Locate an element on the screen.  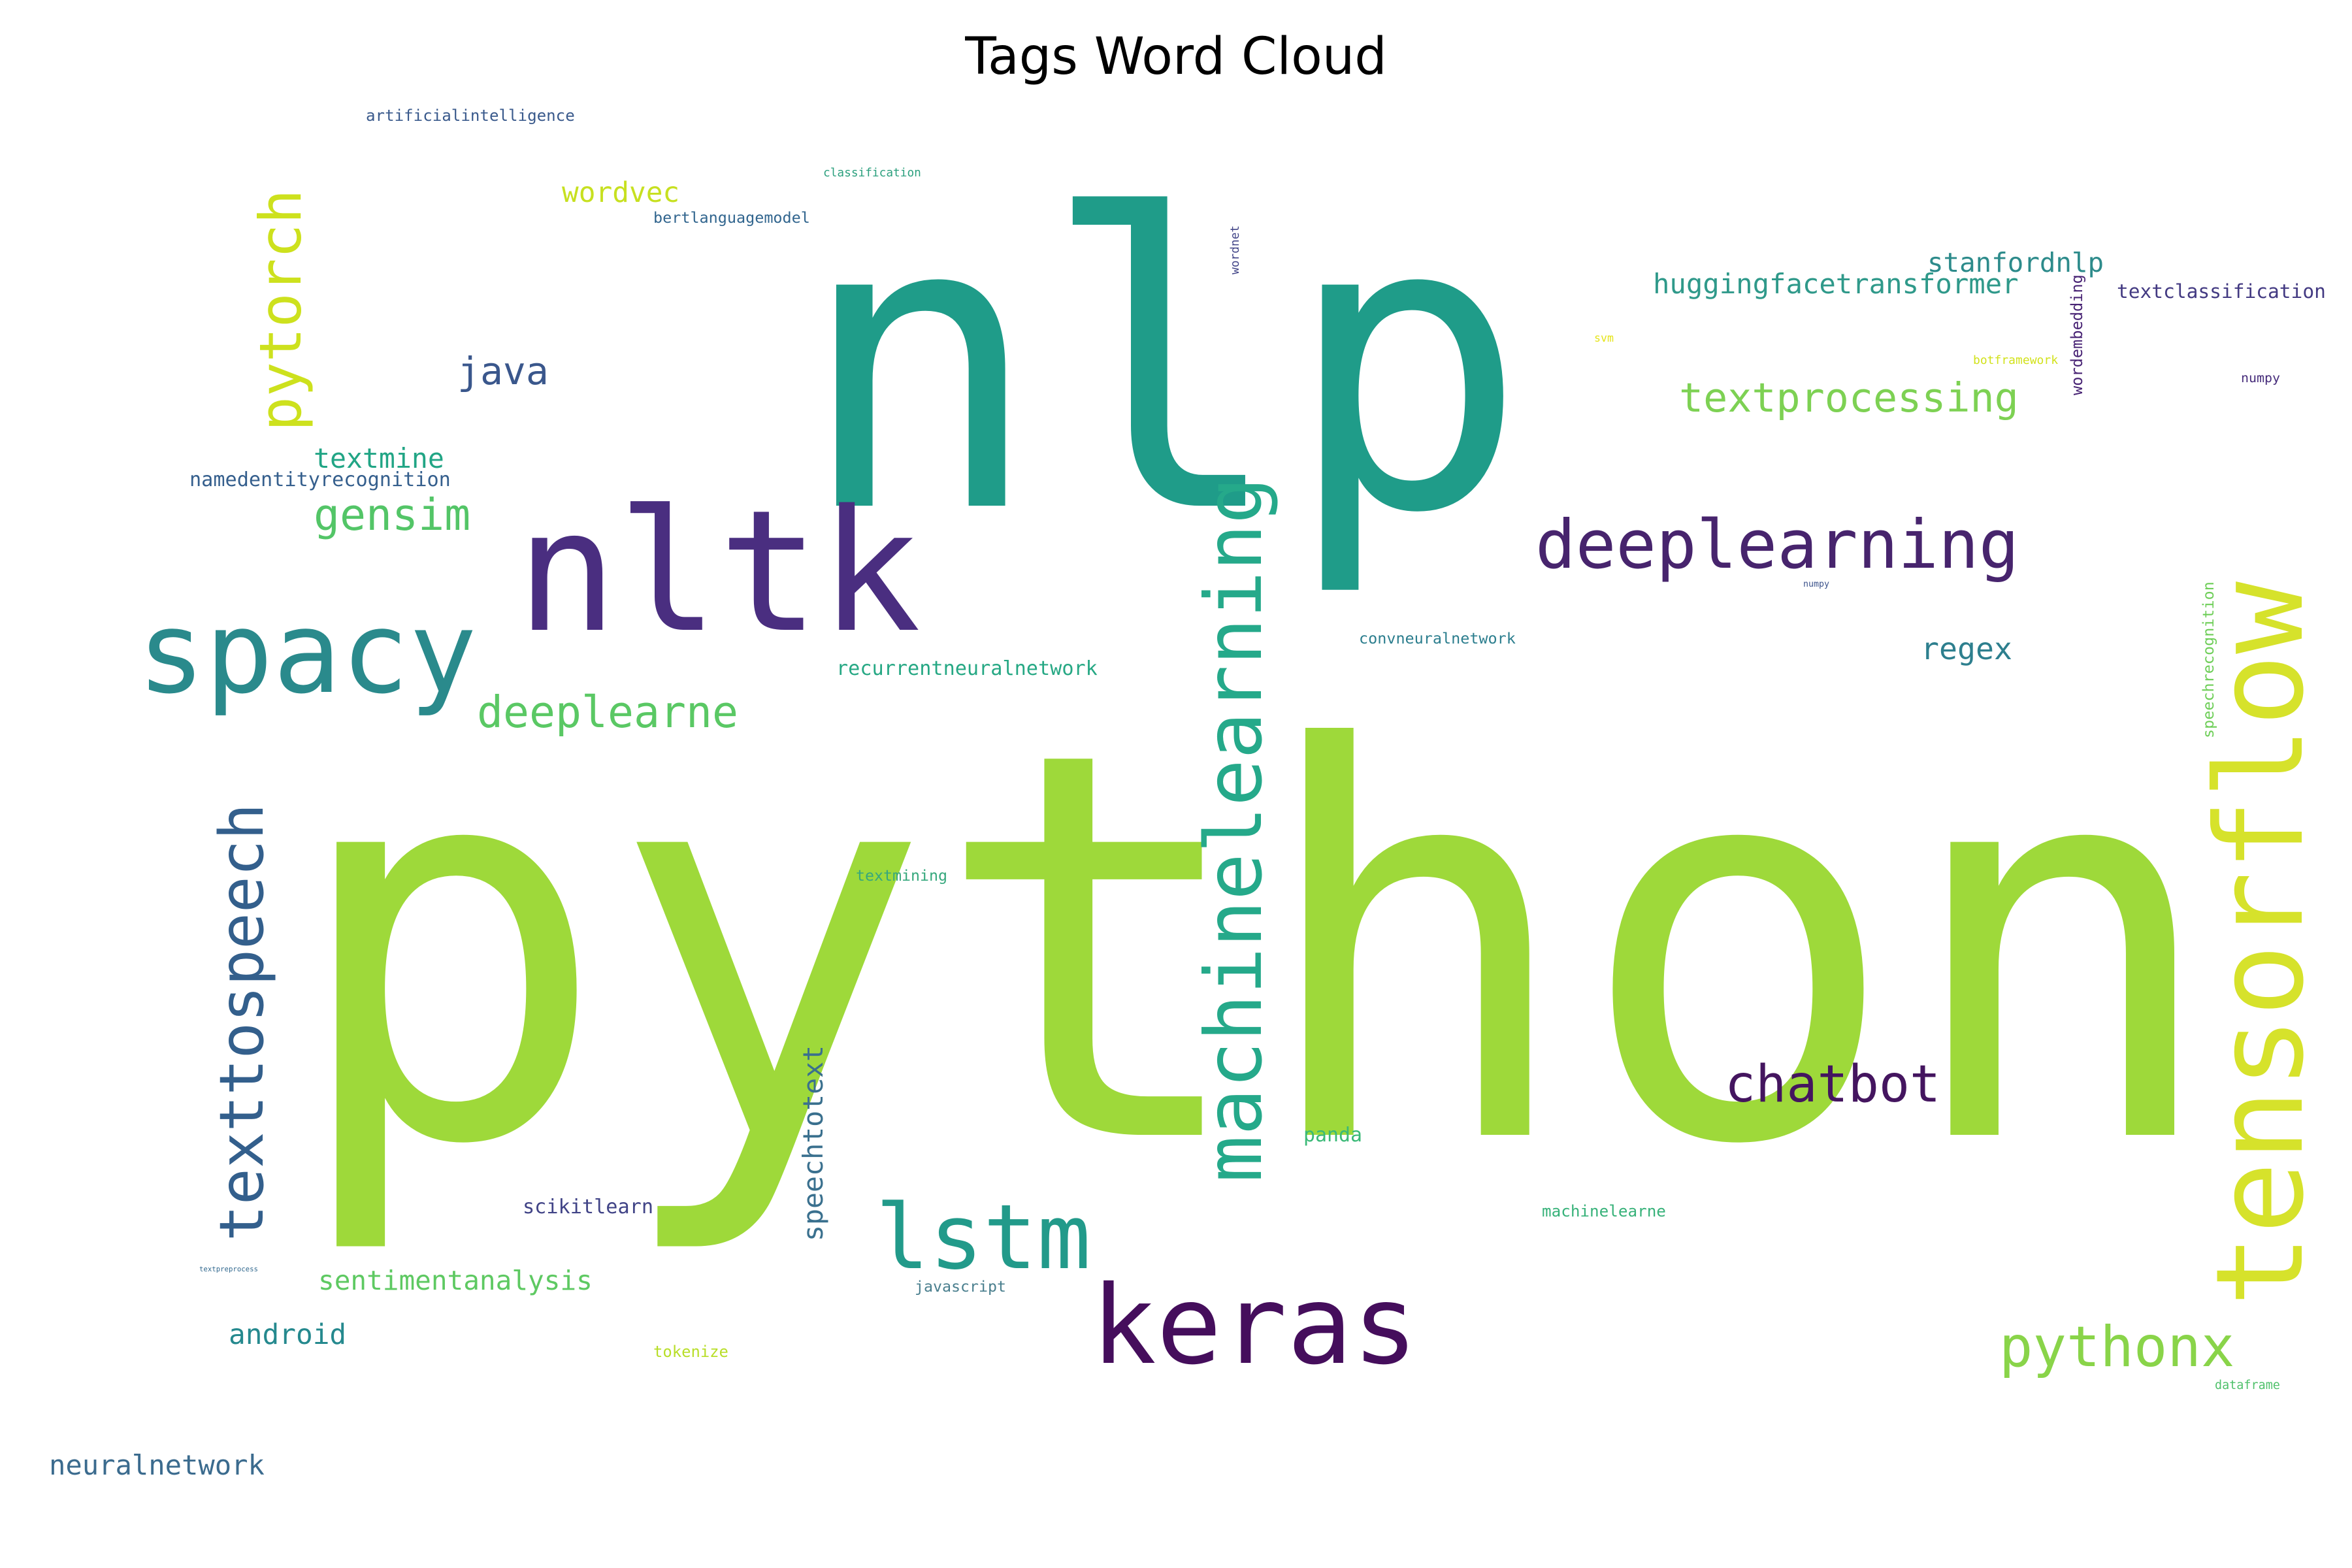
word-speechtotext: speechtotext is located at coordinates (813, 1143).